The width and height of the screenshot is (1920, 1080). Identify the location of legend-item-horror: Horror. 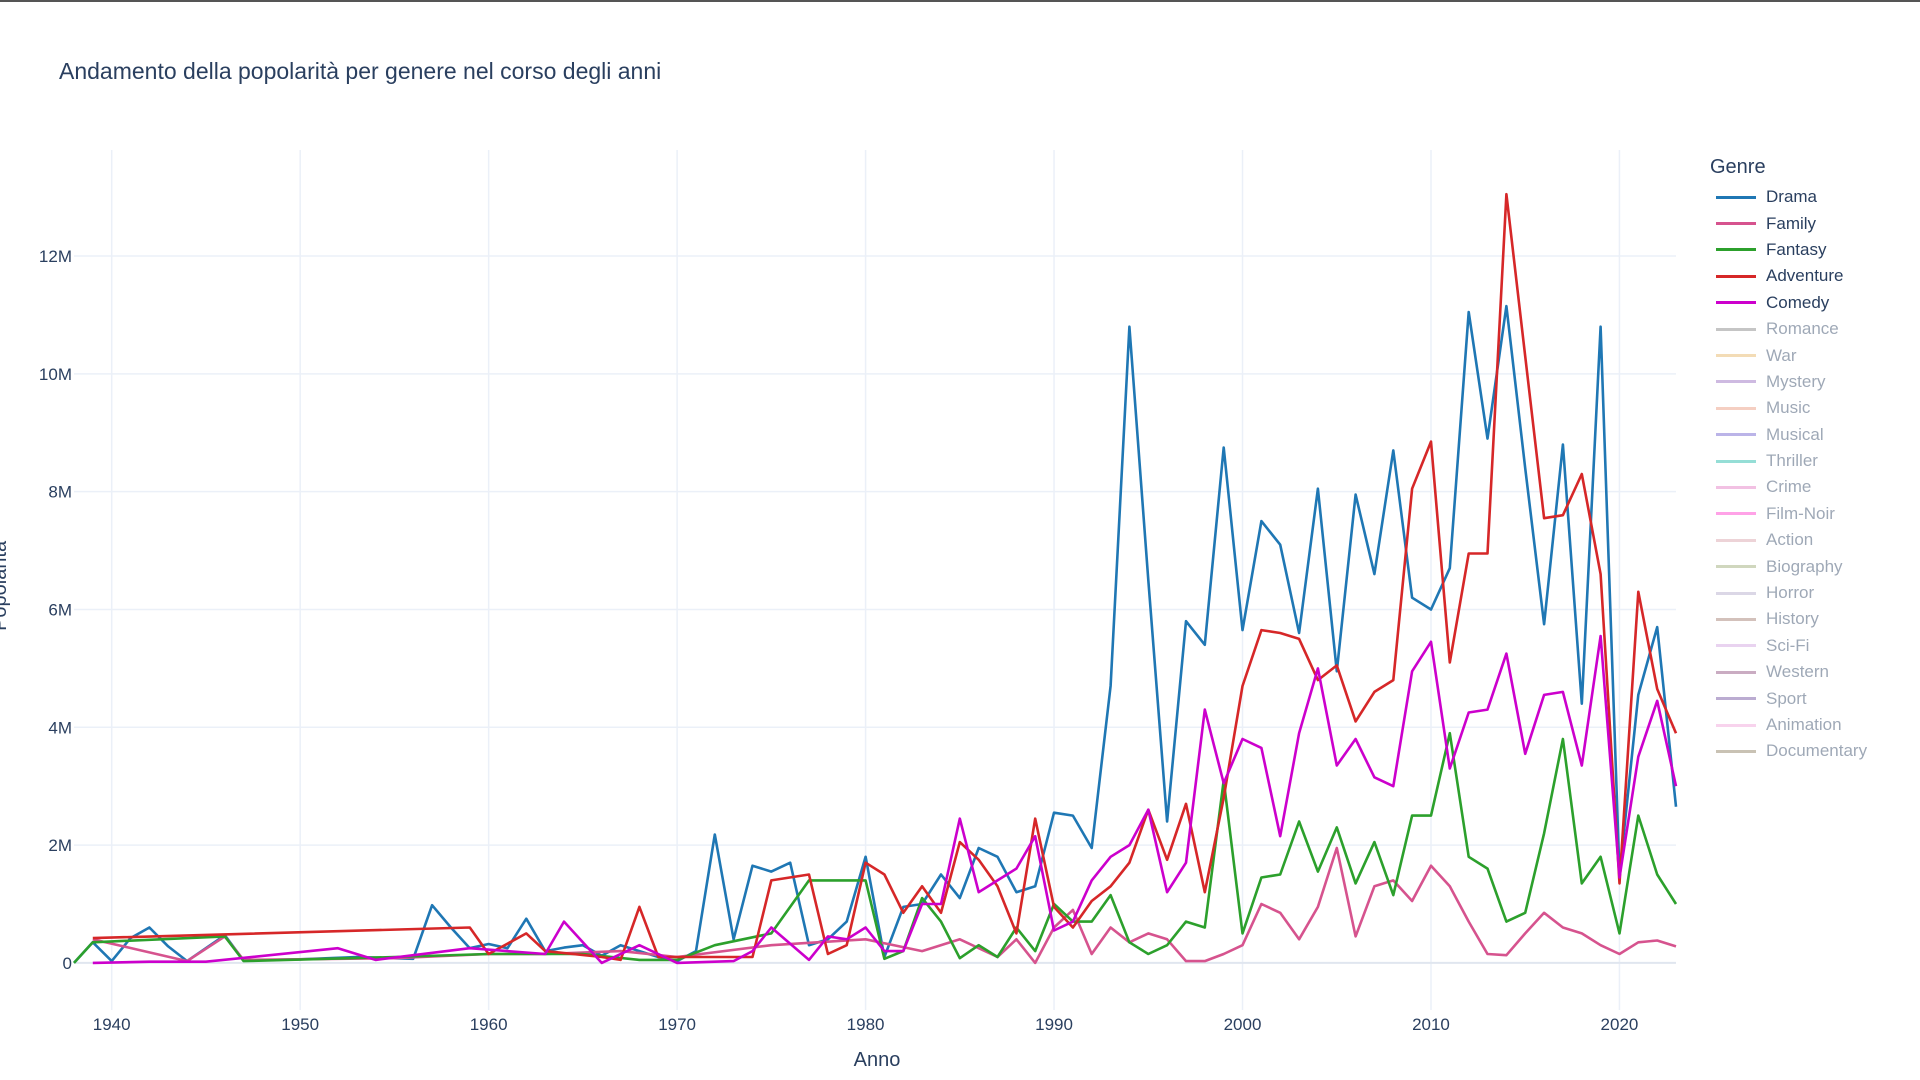
(1788, 593).